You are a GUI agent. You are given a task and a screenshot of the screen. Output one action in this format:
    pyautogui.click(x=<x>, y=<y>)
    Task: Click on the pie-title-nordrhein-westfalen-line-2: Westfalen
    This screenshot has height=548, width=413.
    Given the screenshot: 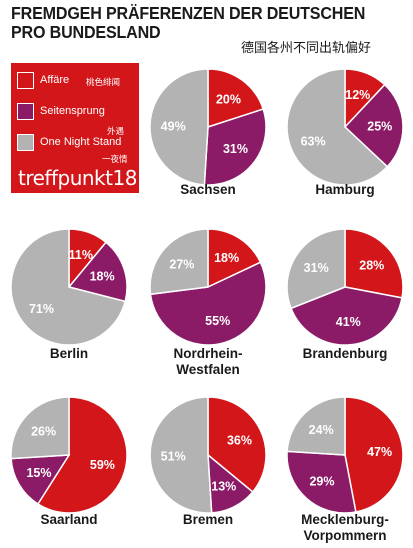 What is the action you would take?
    pyautogui.click(x=208, y=369)
    